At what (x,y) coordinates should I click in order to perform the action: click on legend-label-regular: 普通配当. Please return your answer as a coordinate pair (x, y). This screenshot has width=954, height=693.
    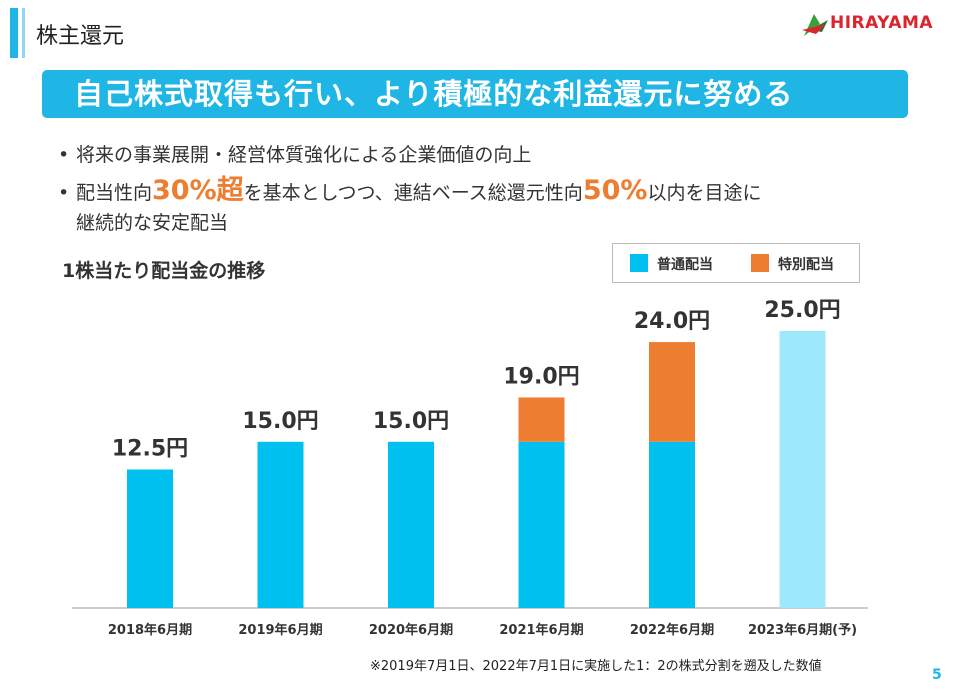
    Looking at the image, I should click on (685, 265).